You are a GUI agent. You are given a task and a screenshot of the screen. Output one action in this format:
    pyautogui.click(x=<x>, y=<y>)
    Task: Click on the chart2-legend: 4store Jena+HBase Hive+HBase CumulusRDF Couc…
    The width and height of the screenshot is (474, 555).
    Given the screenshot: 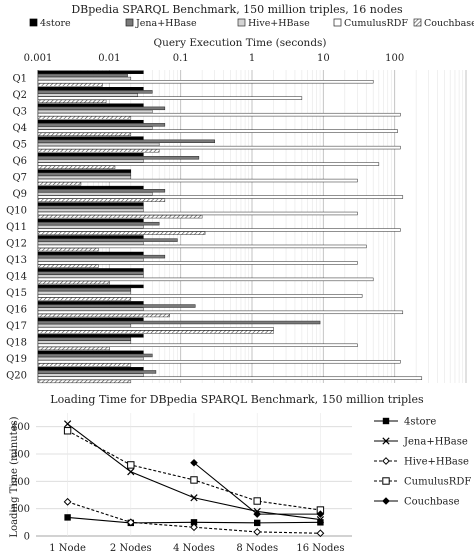 What is the action you would take?
    pyautogui.click(x=422, y=462)
    